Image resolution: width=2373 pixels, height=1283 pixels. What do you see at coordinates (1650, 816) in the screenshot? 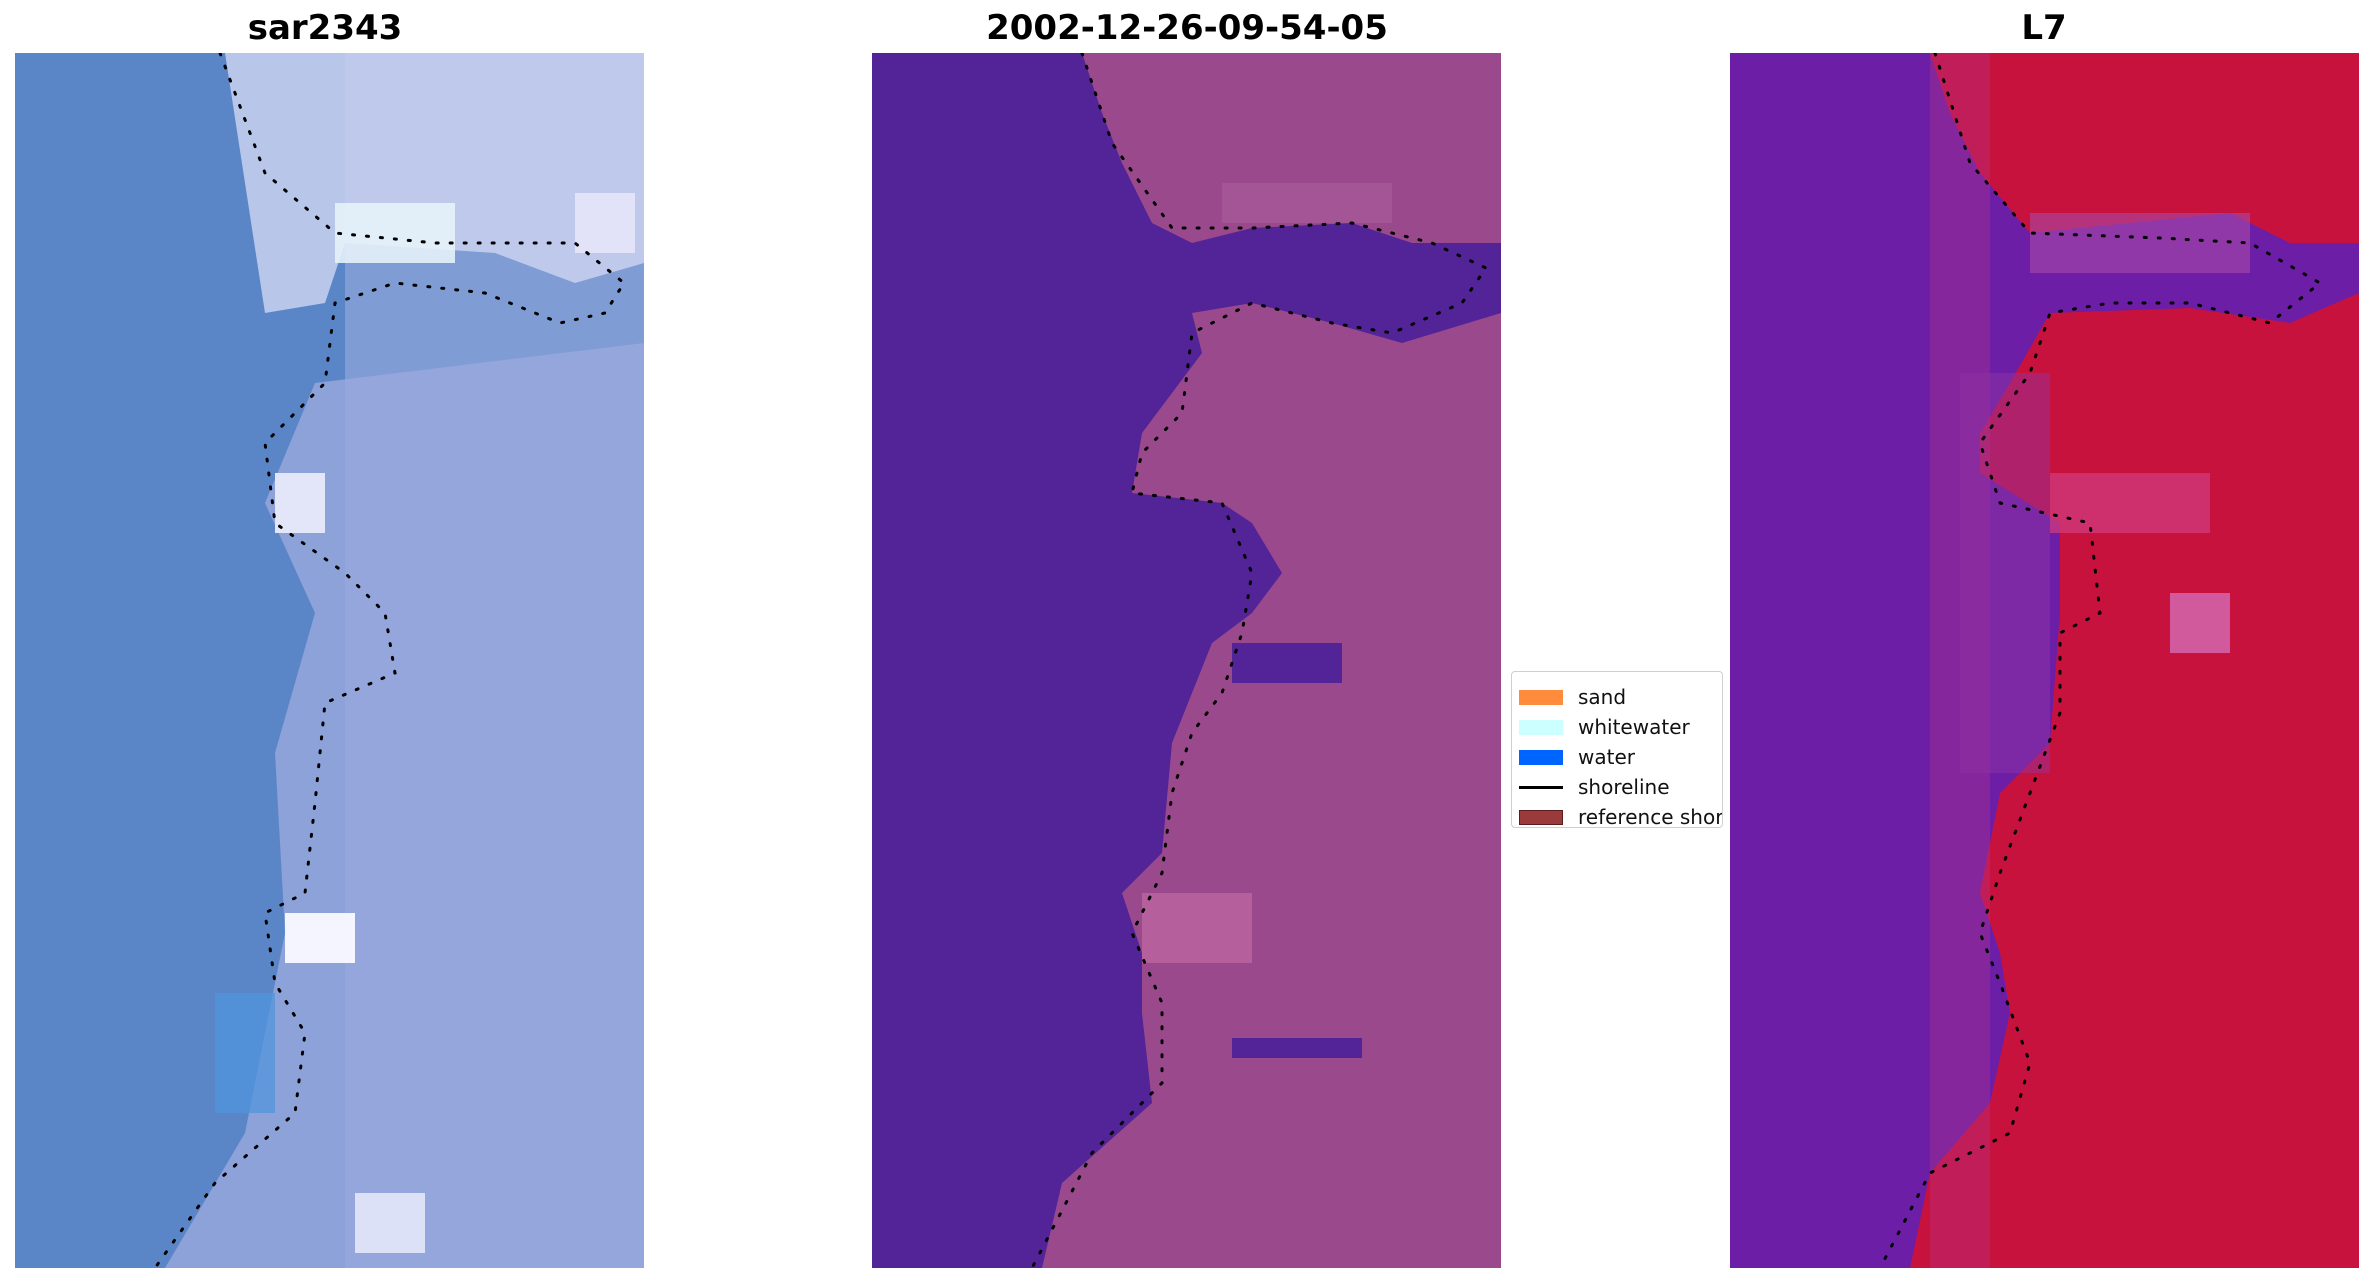
I see `legend-label-reference-shoreline: reference shor` at bounding box center [1650, 816].